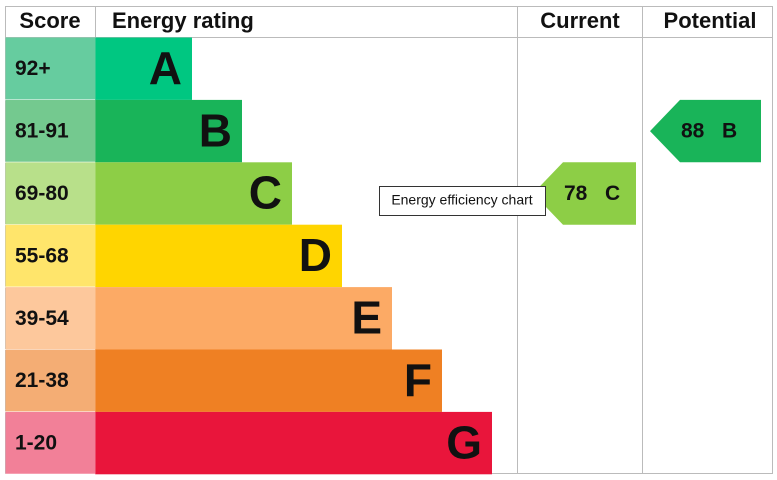 This screenshot has width=777, height=480. What do you see at coordinates (265, 193) in the screenshot?
I see `rating-letter: C` at bounding box center [265, 193].